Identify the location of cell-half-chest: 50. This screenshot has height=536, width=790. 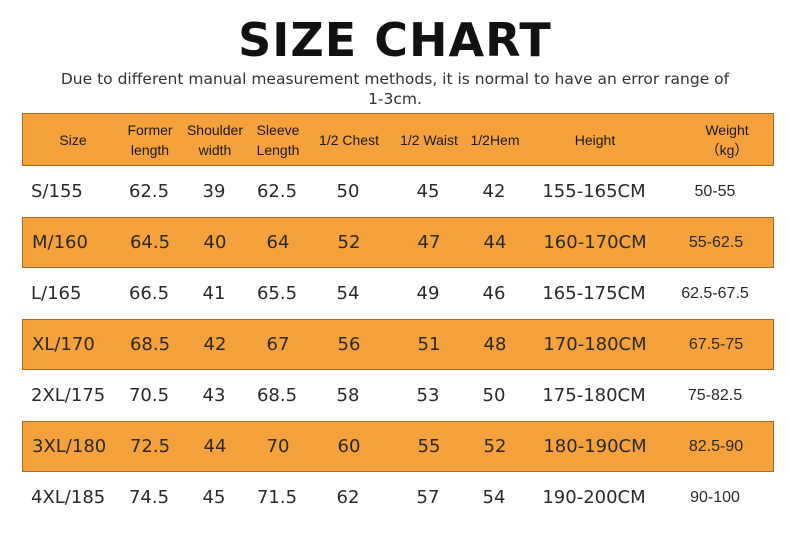
(348, 191).